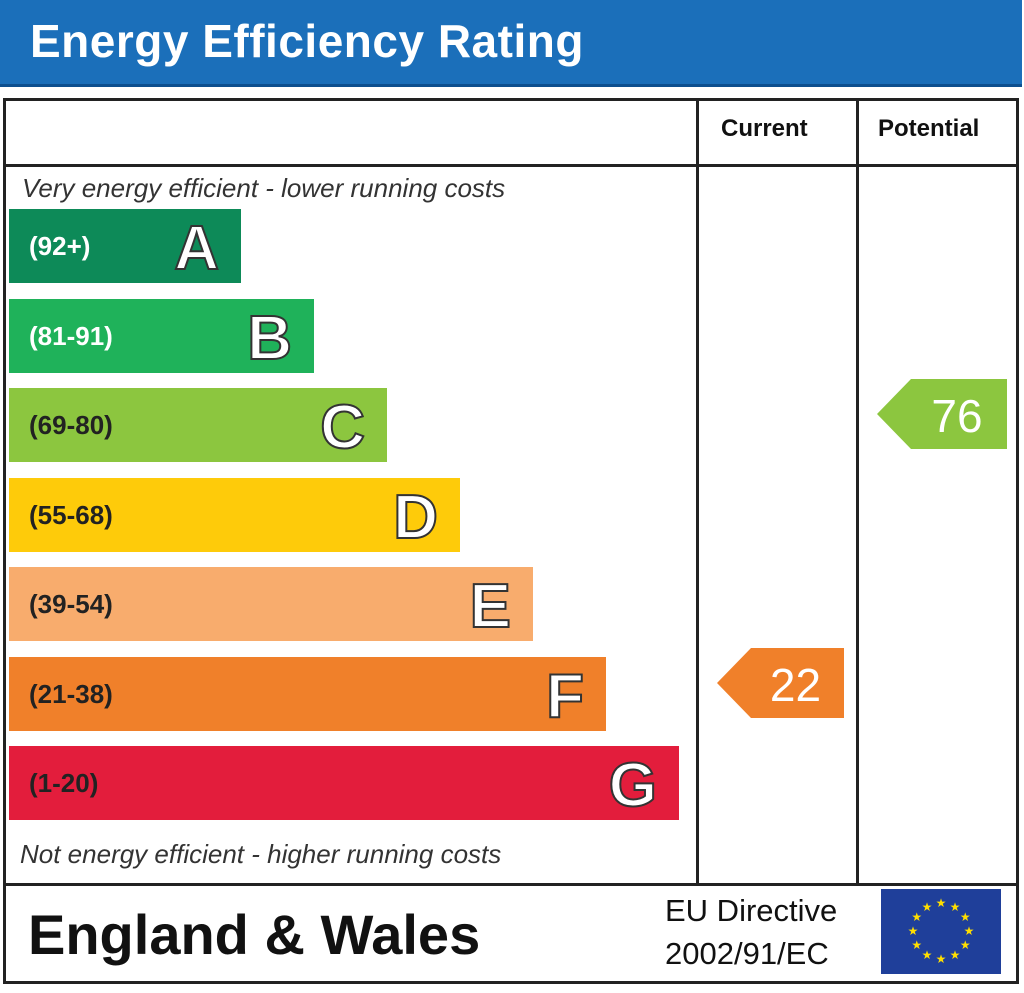 This screenshot has height=993, width=1024. Describe the element at coordinates (511, 165) in the screenshot. I see `header-divider` at that location.